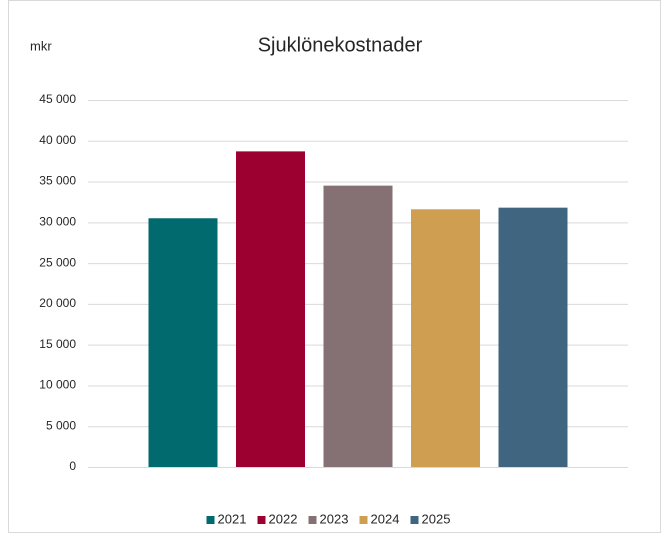  Describe the element at coordinates (61, 425) in the screenshot. I see `y-tick-label: 5 000` at that location.